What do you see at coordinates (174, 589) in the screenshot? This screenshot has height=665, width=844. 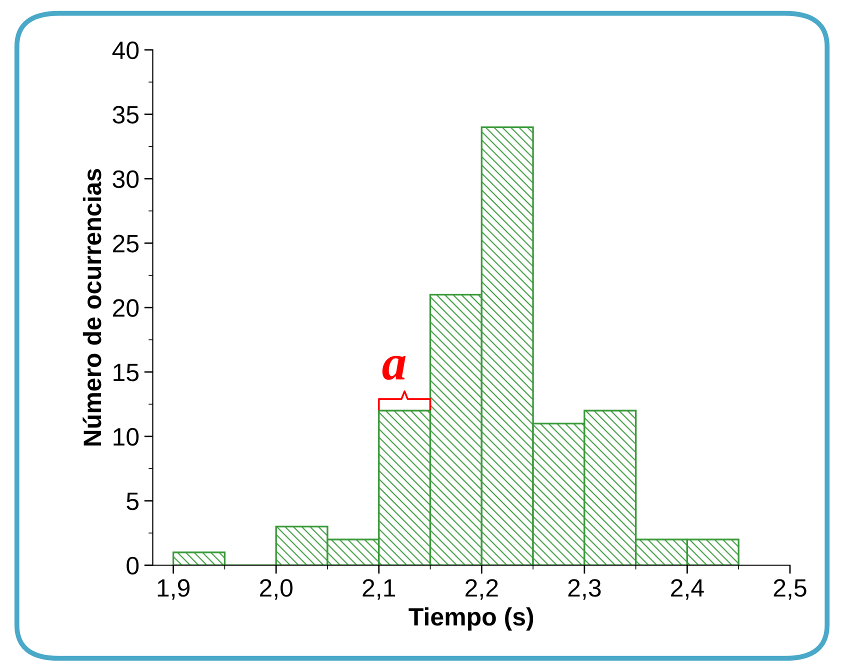 I see `x-tick-label: 1,9` at bounding box center [174, 589].